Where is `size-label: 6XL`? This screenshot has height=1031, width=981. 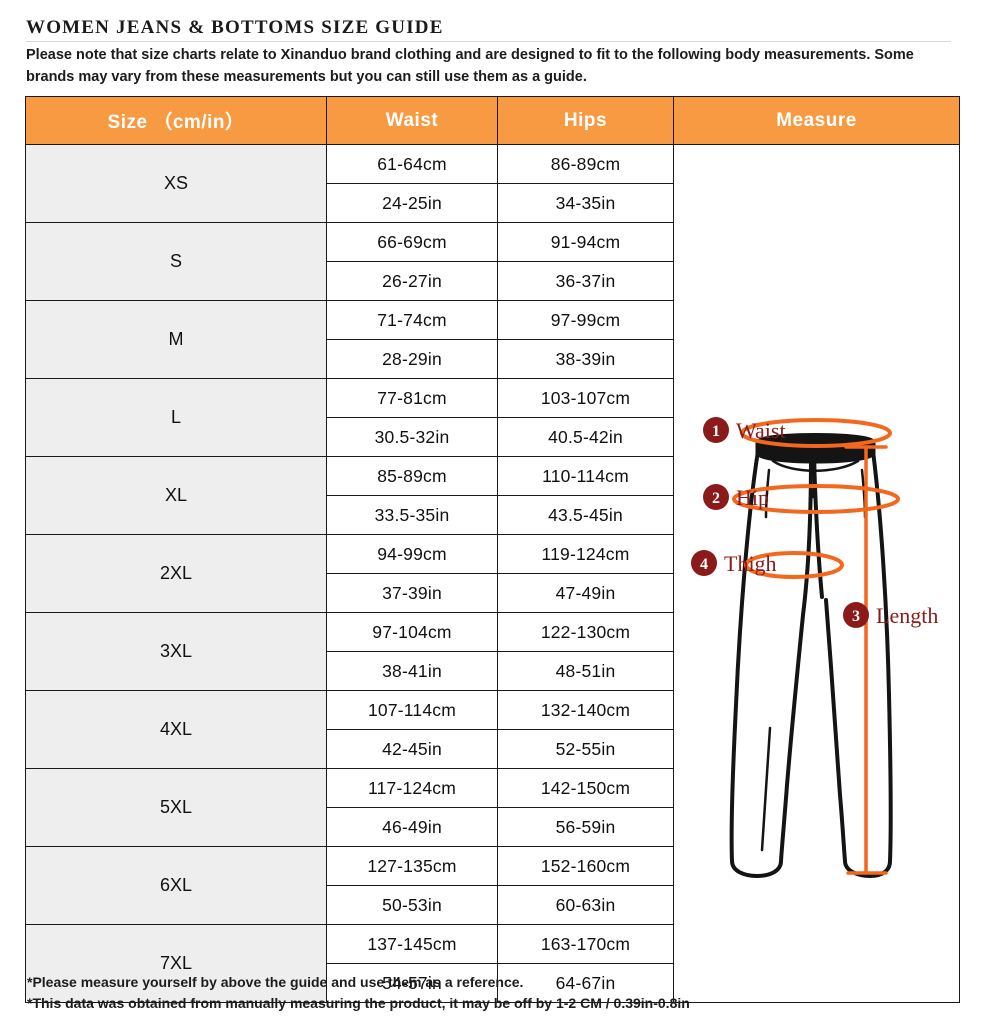 size-label: 6XL is located at coordinates (176, 885).